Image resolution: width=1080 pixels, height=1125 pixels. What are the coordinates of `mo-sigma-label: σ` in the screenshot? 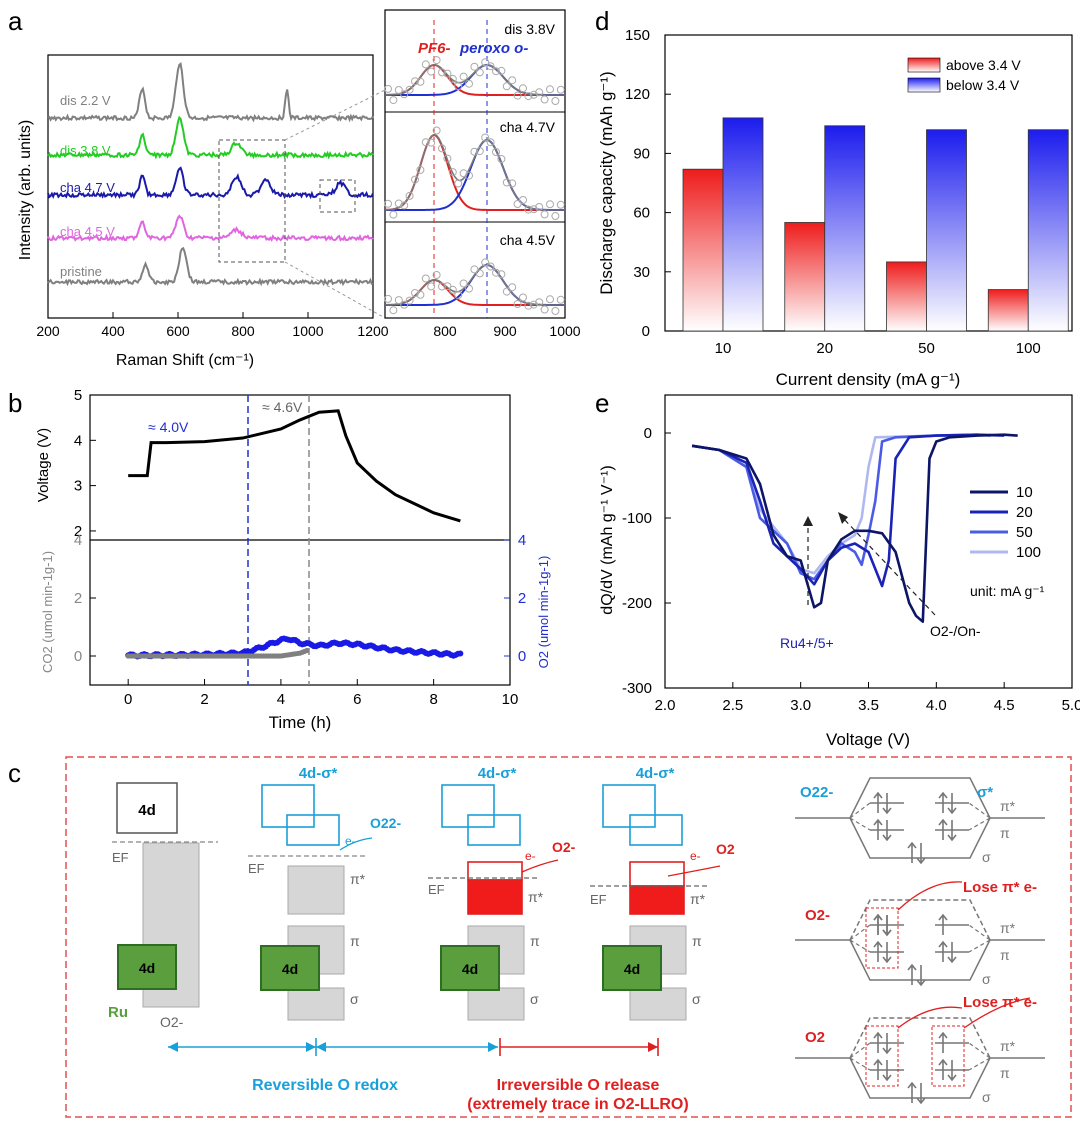 It's located at (986, 857).